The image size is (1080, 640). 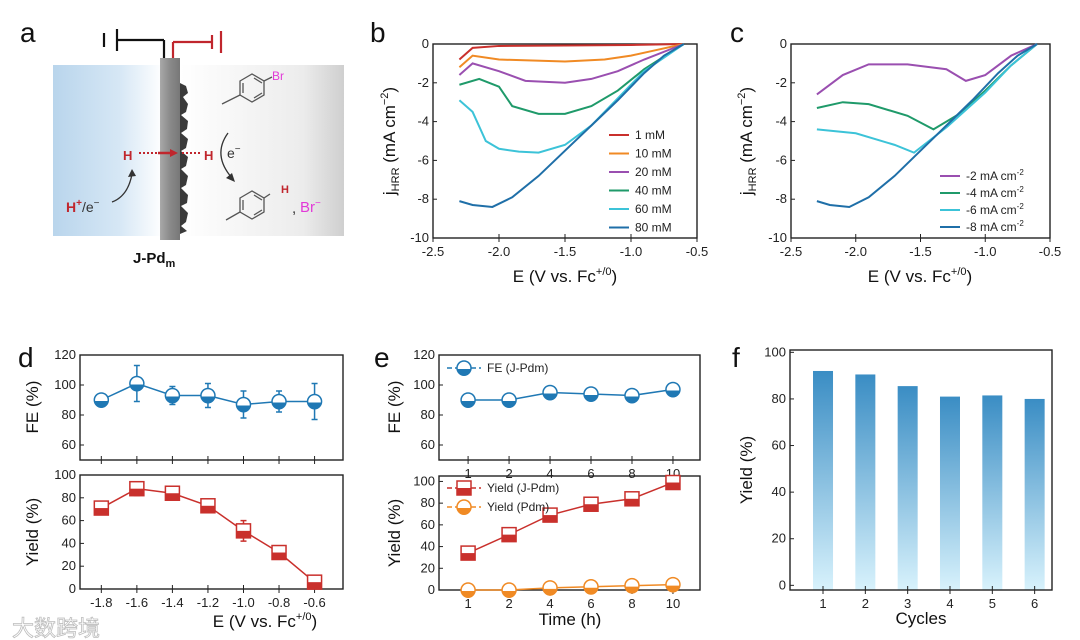 I want to click on y-axis-label: jHRR (mA cm−2), so click(x=747, y=141).